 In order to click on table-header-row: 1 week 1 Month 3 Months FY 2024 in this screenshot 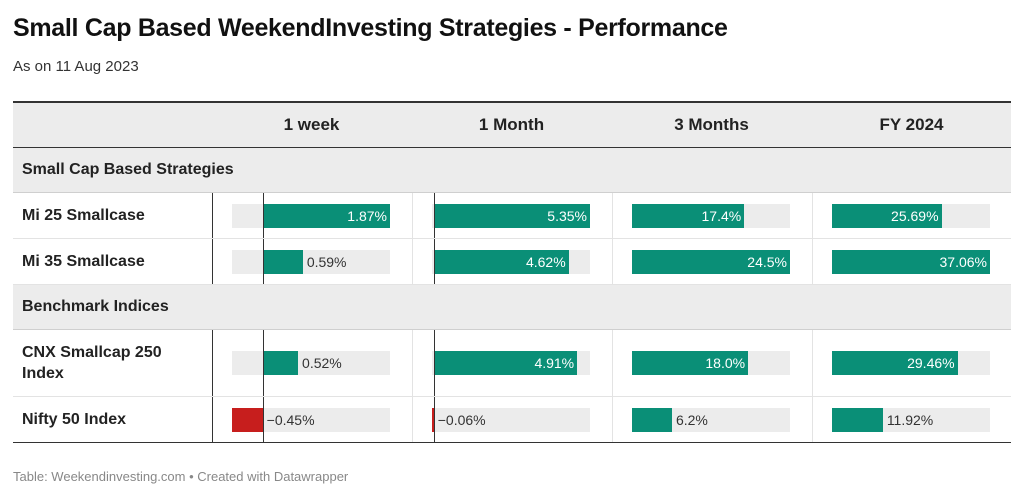, I will do `click(512, 124)`.